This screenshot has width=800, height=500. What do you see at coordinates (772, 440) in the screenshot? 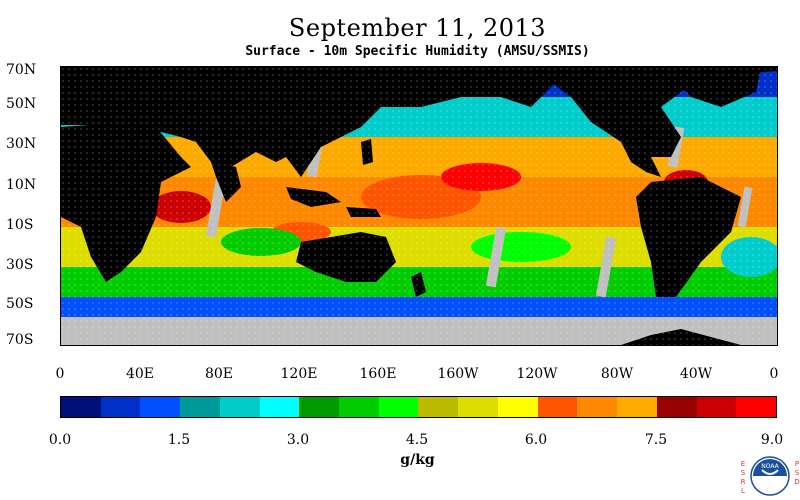
I see `colorbar-tick-label: 9.0` at bounding box center [772, 440].